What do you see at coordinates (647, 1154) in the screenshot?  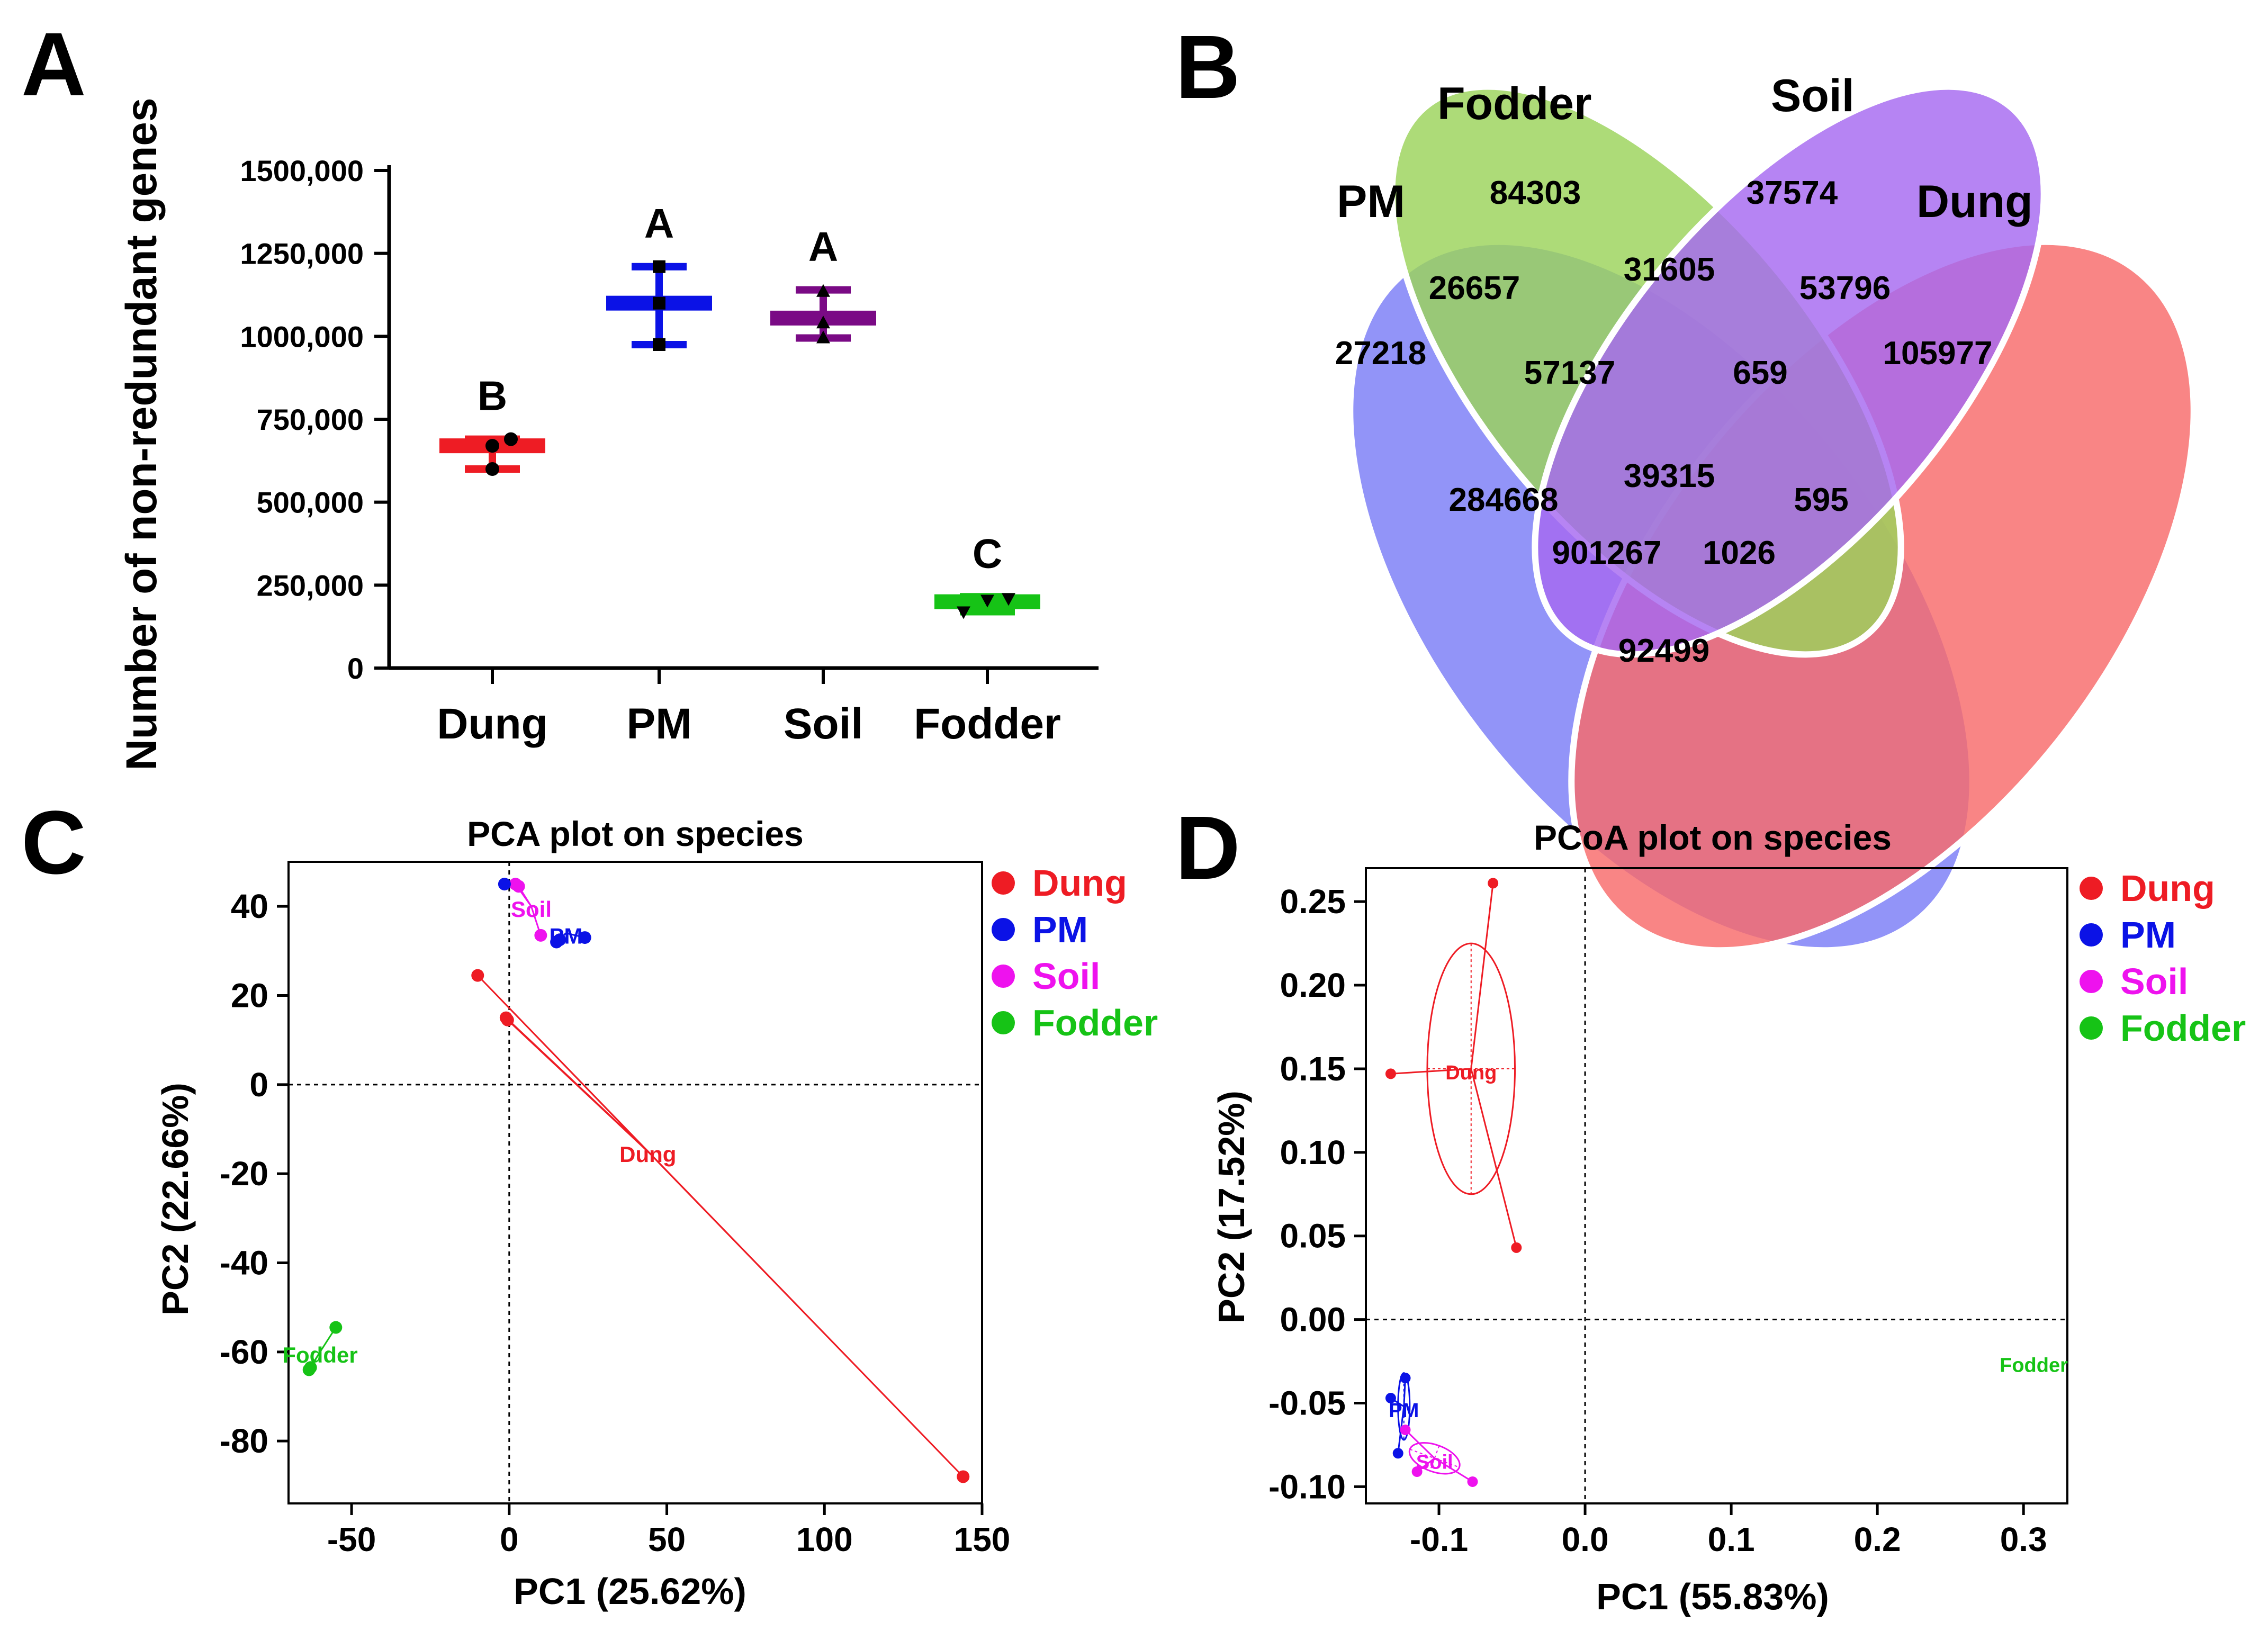 I see `group-centroid-label: Dung` at bounding box center [647, 1154].